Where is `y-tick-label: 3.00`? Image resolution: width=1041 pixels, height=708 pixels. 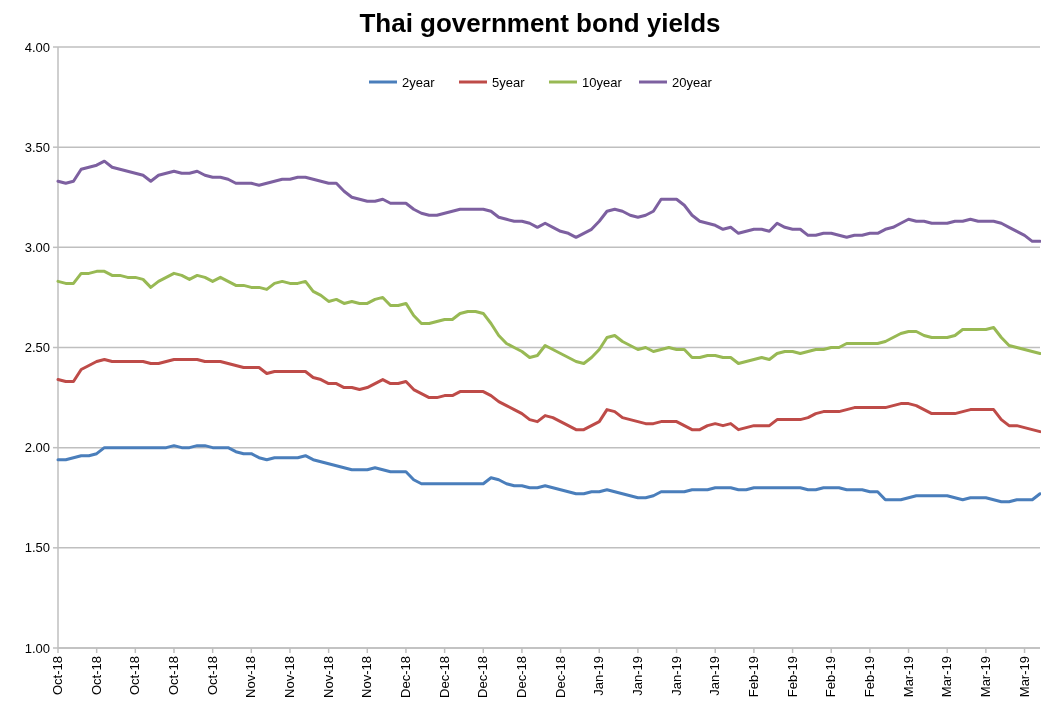
y-tick-label: 3.00 is located at coordinates (37, 247).